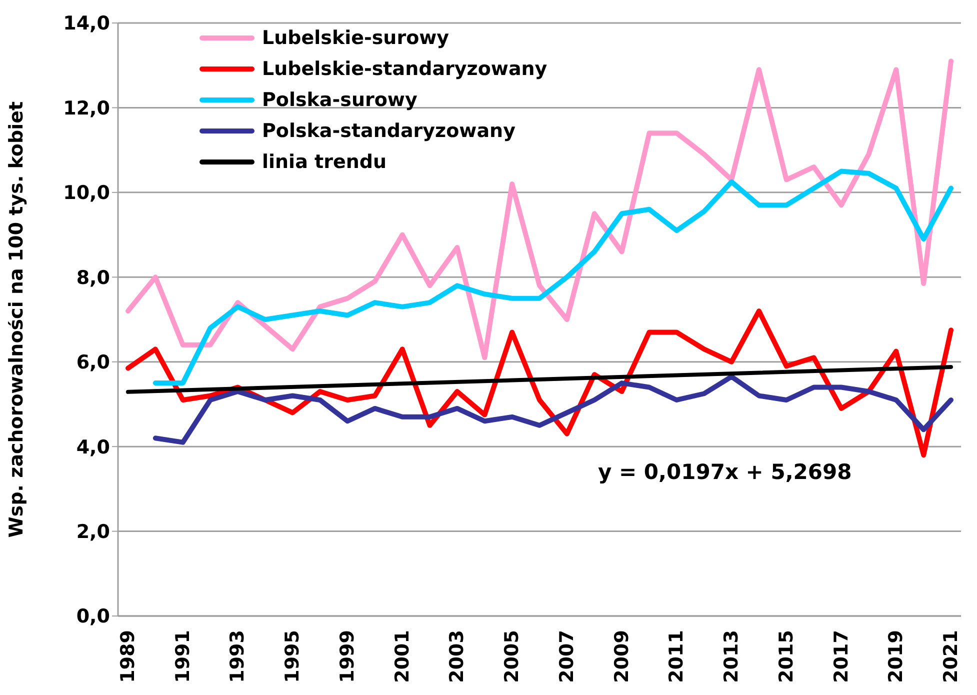 This screenshot has height=695, width=977. What do you see at coordinates (86, 108) in the screenshot?
I see `y-tick-label: 12,0` at bounding box center [86, 108].